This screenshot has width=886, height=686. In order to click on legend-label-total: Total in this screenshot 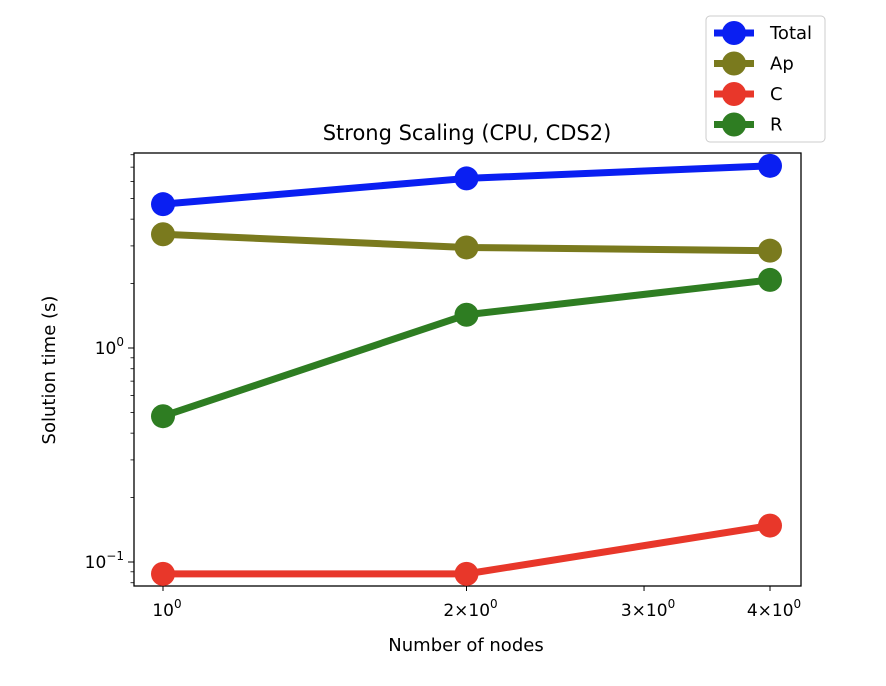, I will do `click(790, 33)`.